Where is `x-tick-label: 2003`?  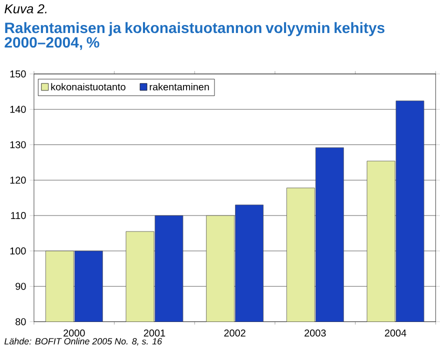 x-tick-label: 2003 is located at coordinates (315, 333).